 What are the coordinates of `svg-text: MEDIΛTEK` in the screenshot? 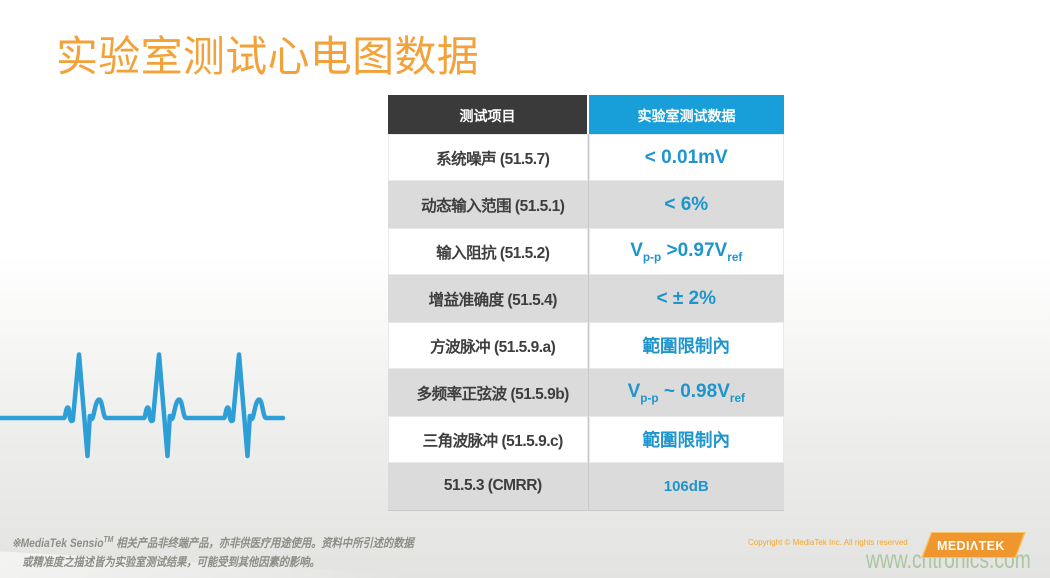 It's located at (971, 546).